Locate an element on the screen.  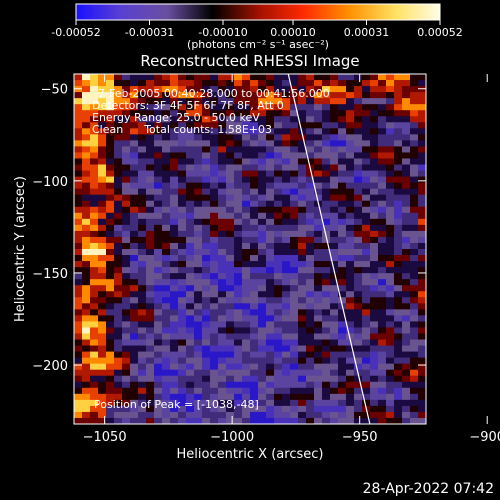
colorbar-tick-label: -0.00010 is located at coordinates (222, 32).